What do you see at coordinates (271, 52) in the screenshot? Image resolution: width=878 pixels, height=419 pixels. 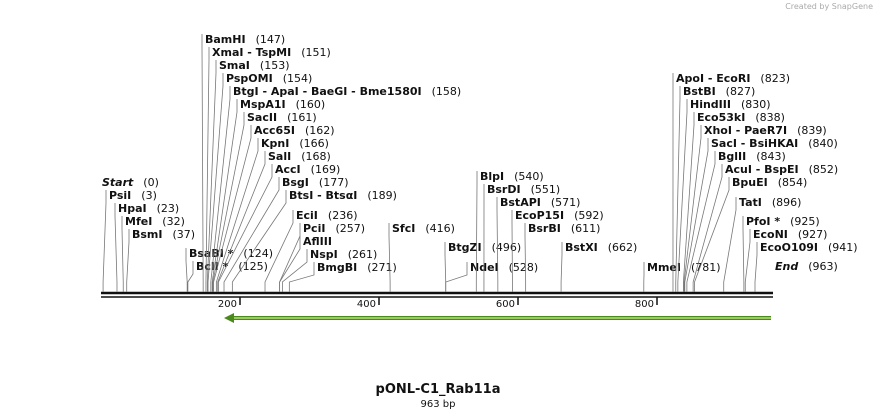 I see `site-label: XmaI - TspMI (151)` at bounding box center [271, 52].